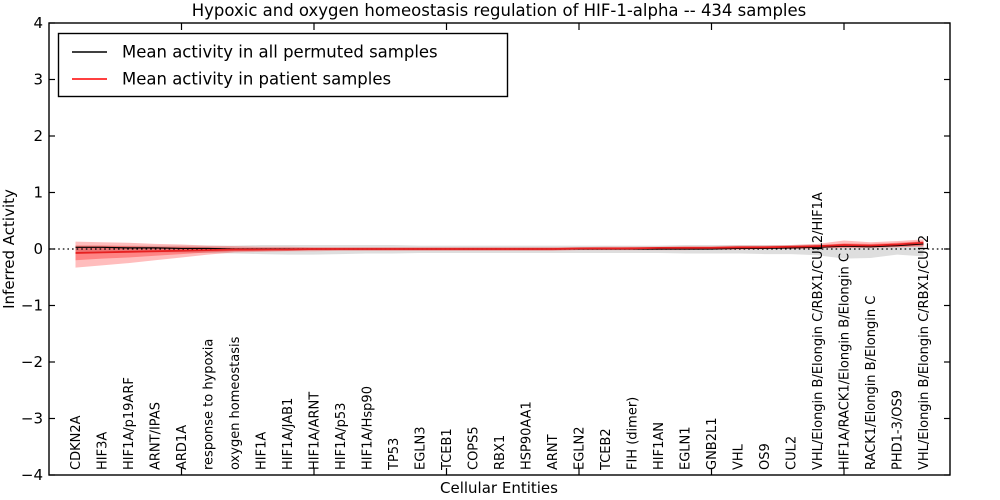  What do you see at coordinates (32, 419) in the screenshot?
I see `y-tick-label: −3` at bounding box center [32, 419].